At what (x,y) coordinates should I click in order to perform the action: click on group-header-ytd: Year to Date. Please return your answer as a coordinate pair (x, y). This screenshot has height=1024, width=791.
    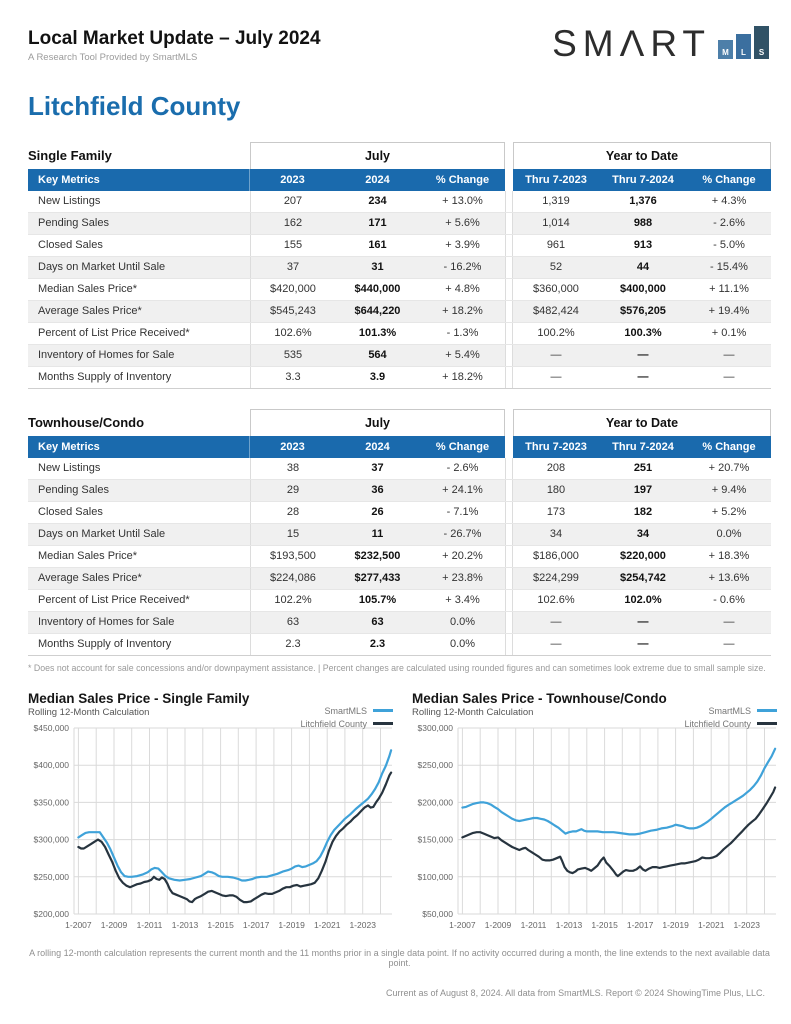
    Looking at the image, I should click on (642, 422).